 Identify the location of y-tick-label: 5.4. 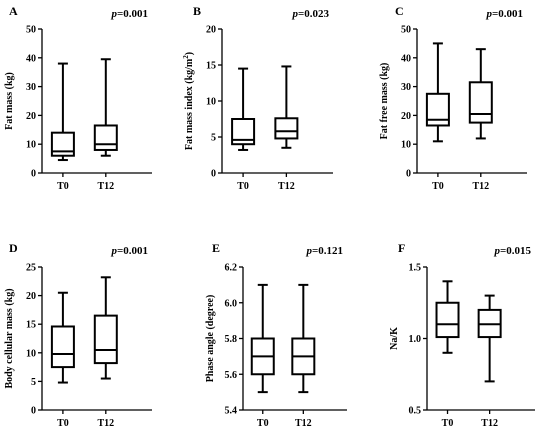
(231, 411).